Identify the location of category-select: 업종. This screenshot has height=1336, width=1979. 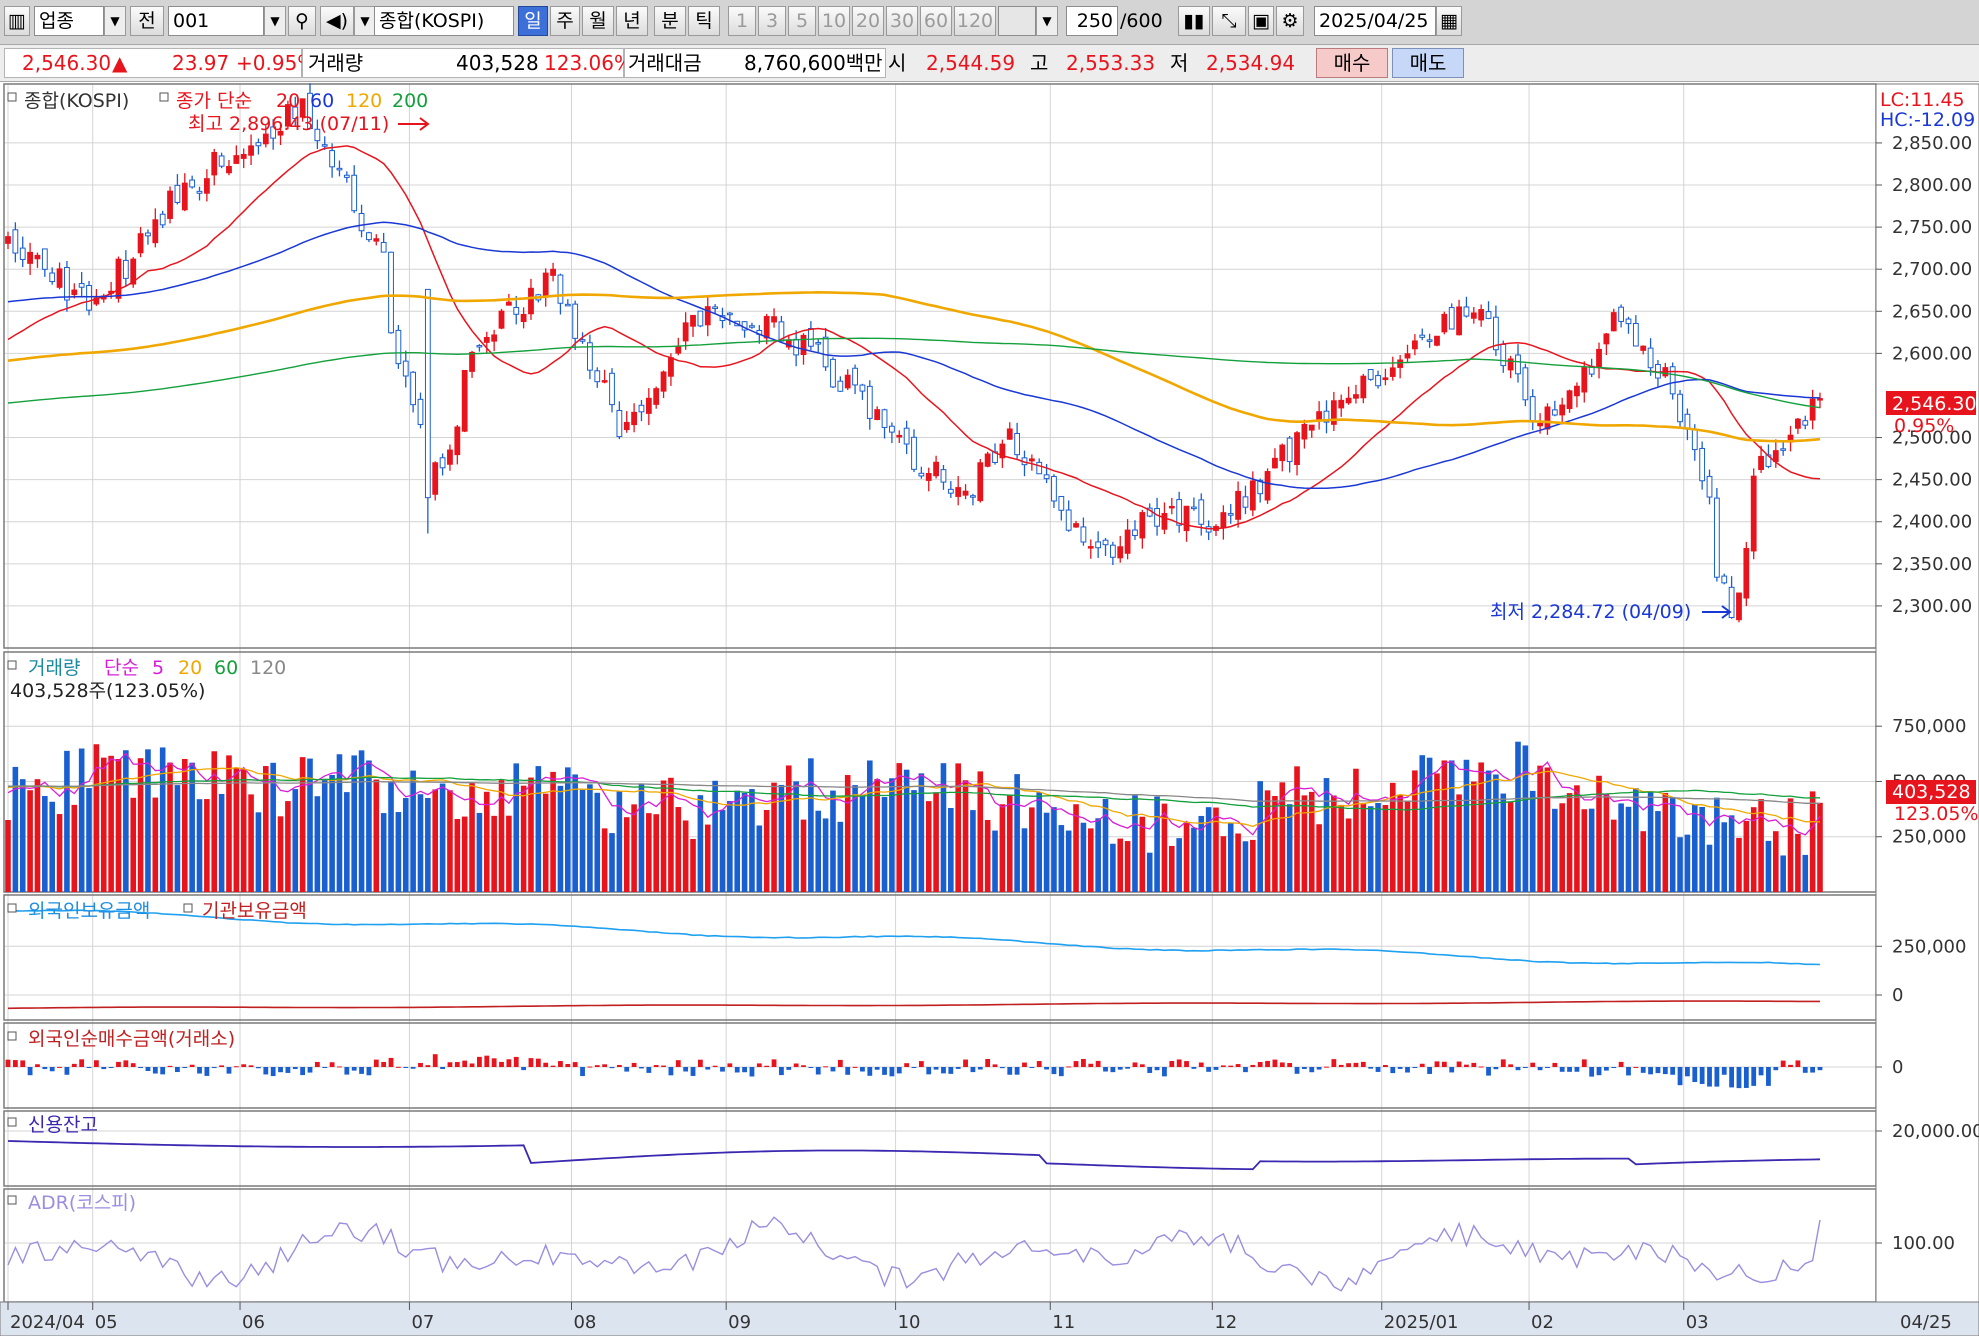
(69, 21).